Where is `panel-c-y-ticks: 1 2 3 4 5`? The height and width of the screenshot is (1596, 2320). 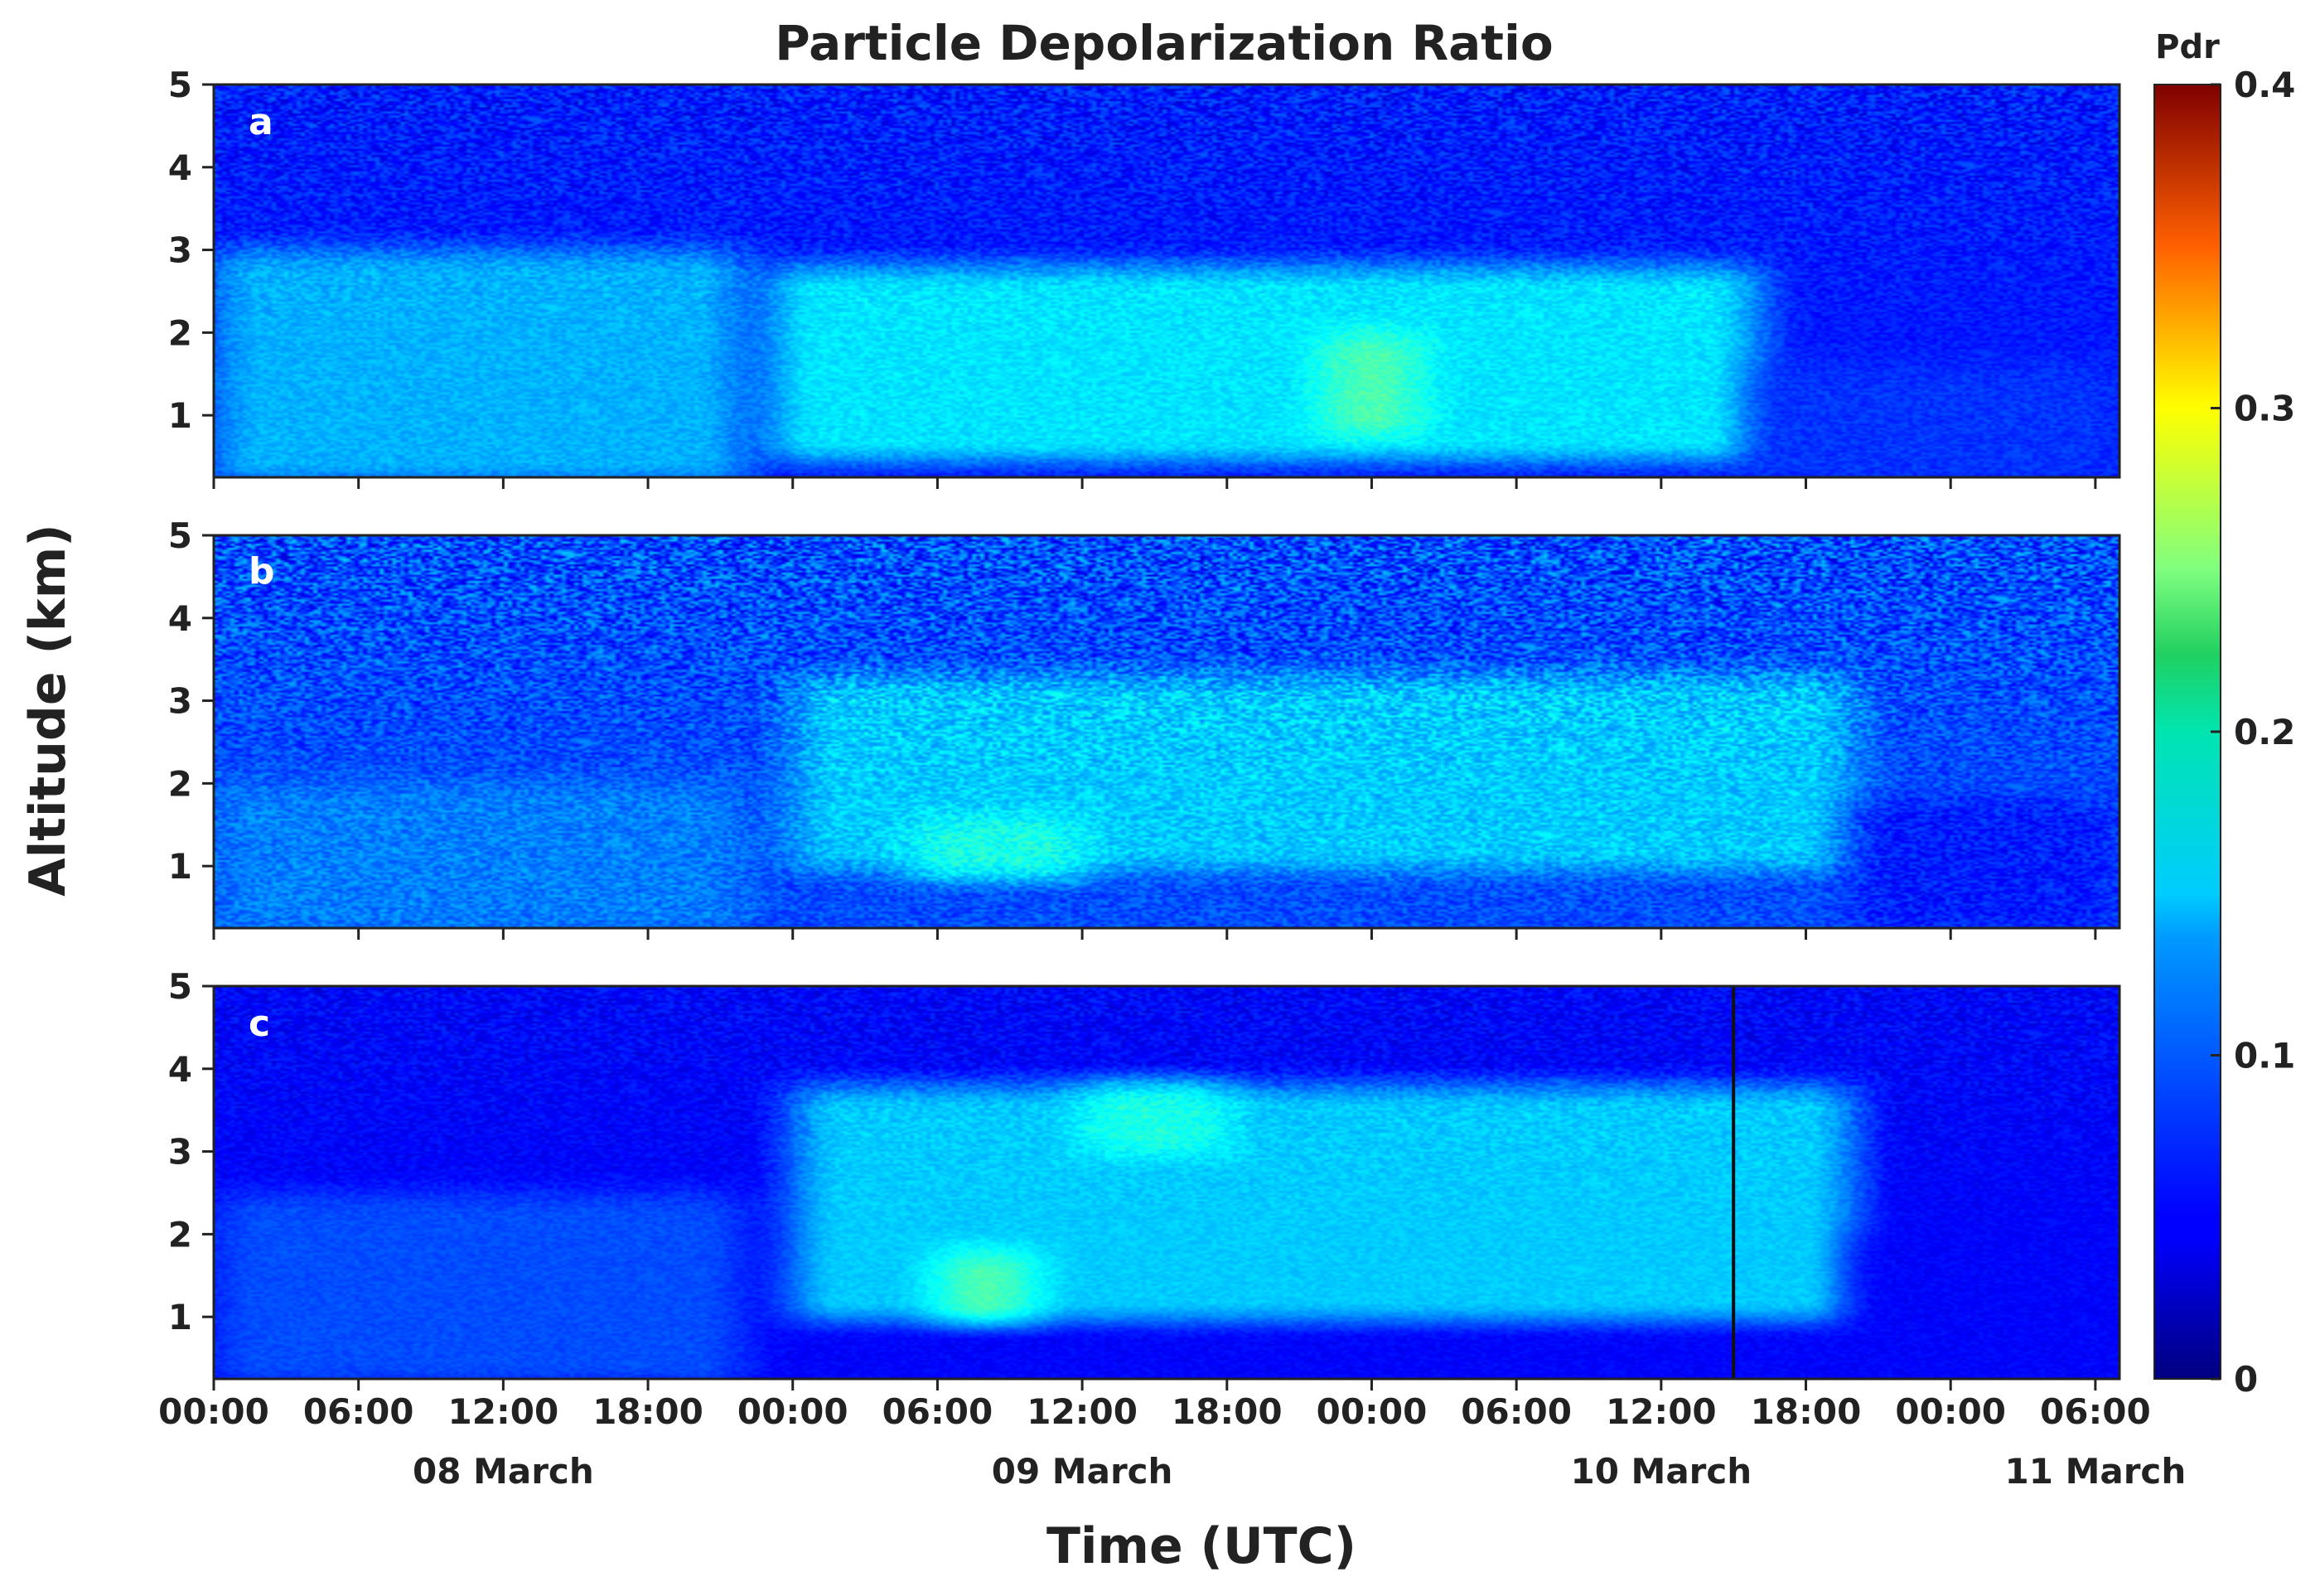 panel-c-y-ticks: 1 2 3 4 5 is located at coordinates (191, 1151).